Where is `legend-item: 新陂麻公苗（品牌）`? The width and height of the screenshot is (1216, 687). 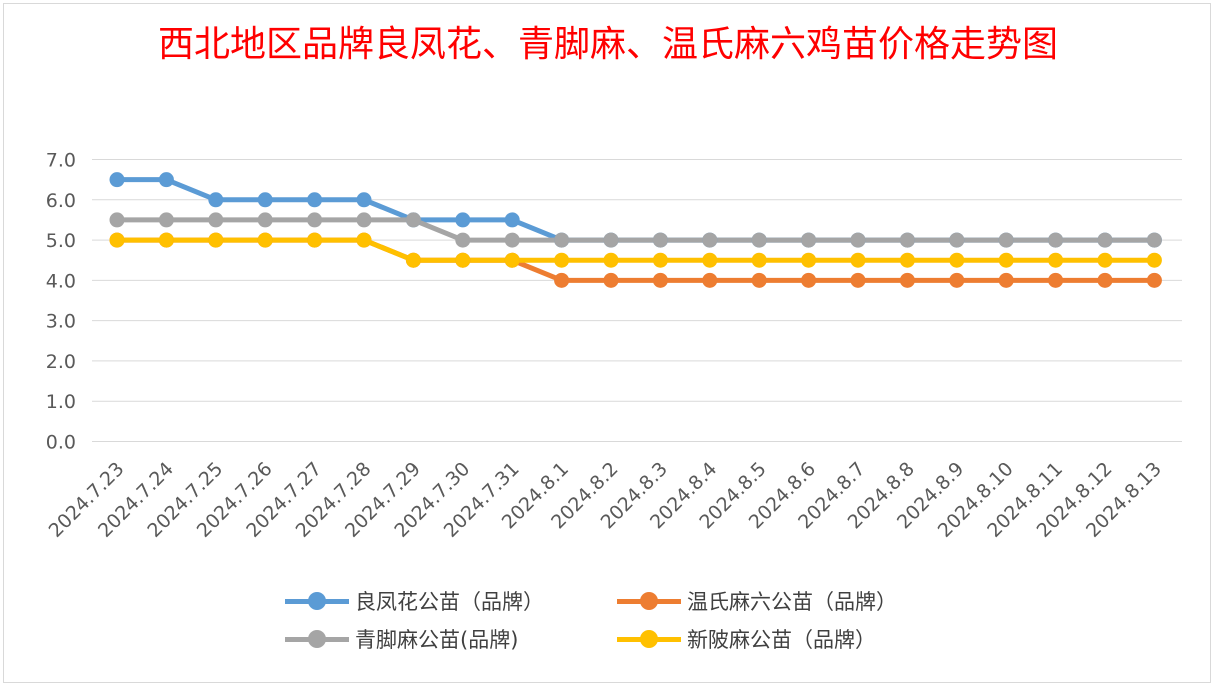 legend-item: 新陂麻公苗（品牌） is located at coordinates (746, 639).